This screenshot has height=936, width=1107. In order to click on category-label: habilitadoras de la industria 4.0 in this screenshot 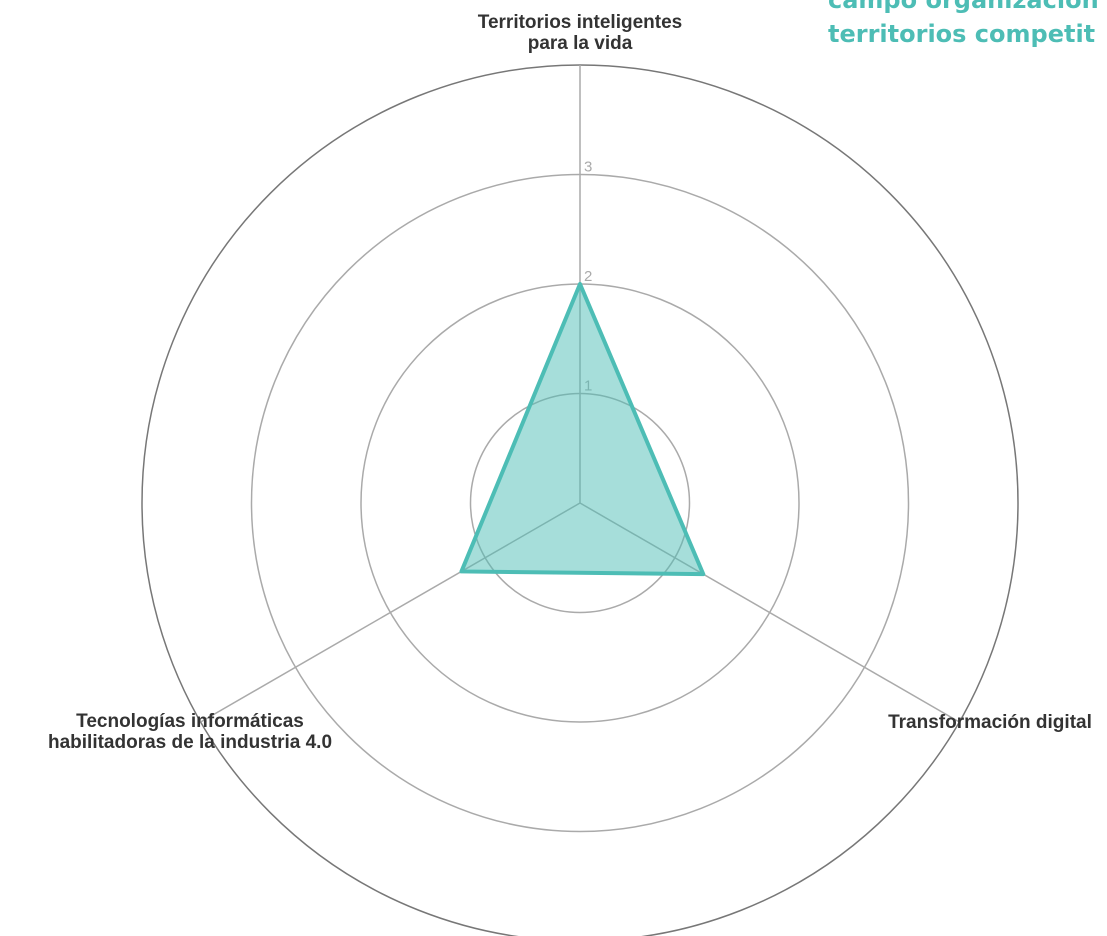, I will do `click(190, 742)`.